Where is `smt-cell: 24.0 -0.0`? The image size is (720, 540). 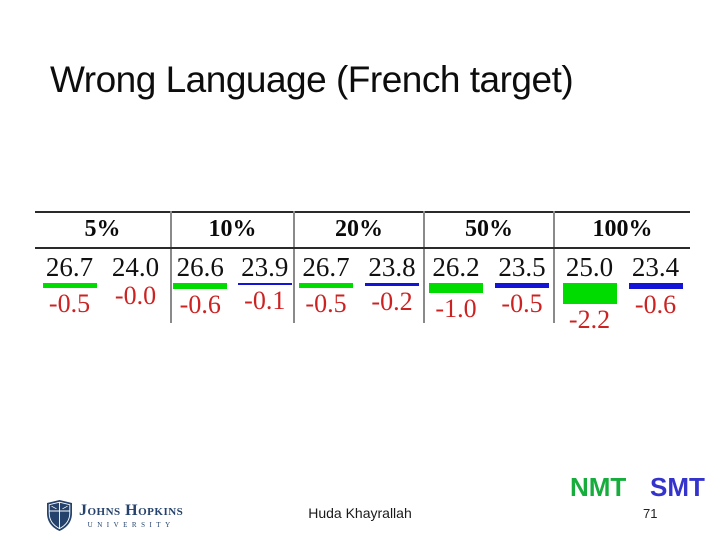 smt-cell: 24.0 -0.0 is located at coordinates (136, 284).